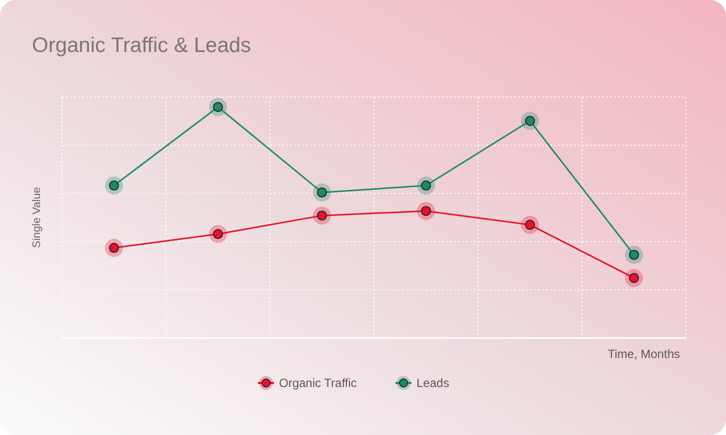 This screenshot has width=726, height=435. Describe the element at coordinates (142, 45) in the screenshot. I see `chart-title: Organic Traffic & Leads` at that location.